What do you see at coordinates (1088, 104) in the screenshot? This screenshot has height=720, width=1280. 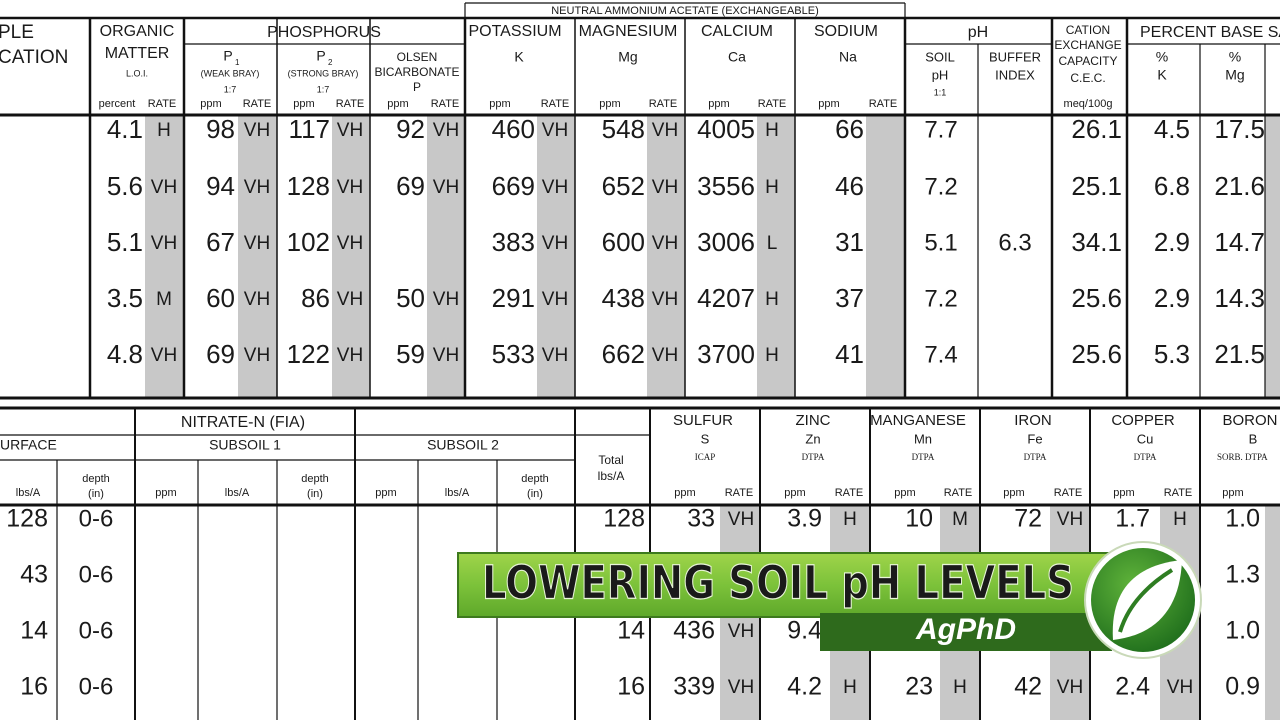 I see `header-label: meq/100g` at bounding box center [1088, 104].